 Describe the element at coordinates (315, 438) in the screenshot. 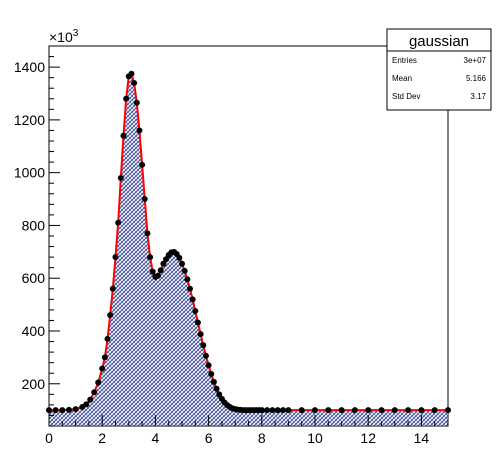

I see `x-tick-label: 10` at that location.